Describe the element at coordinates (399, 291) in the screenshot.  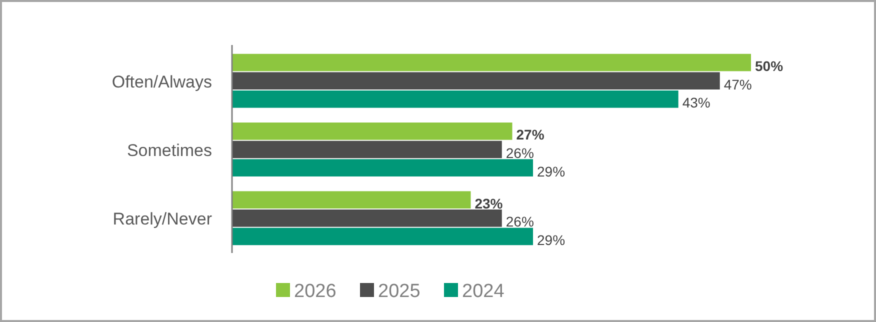
I see `legend-label: 2025` at that location.